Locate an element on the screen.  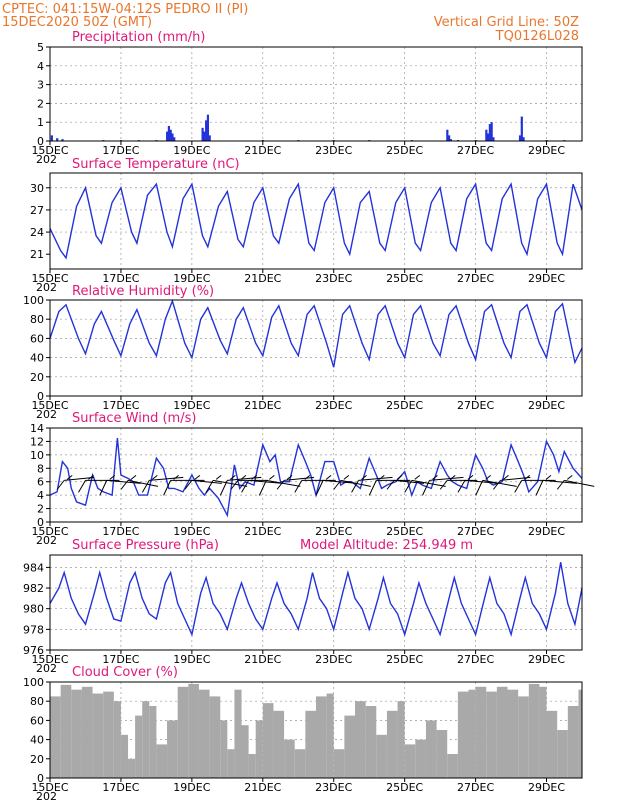
wind-xtick-label: 17DEC is located at coordinates (120, 531).